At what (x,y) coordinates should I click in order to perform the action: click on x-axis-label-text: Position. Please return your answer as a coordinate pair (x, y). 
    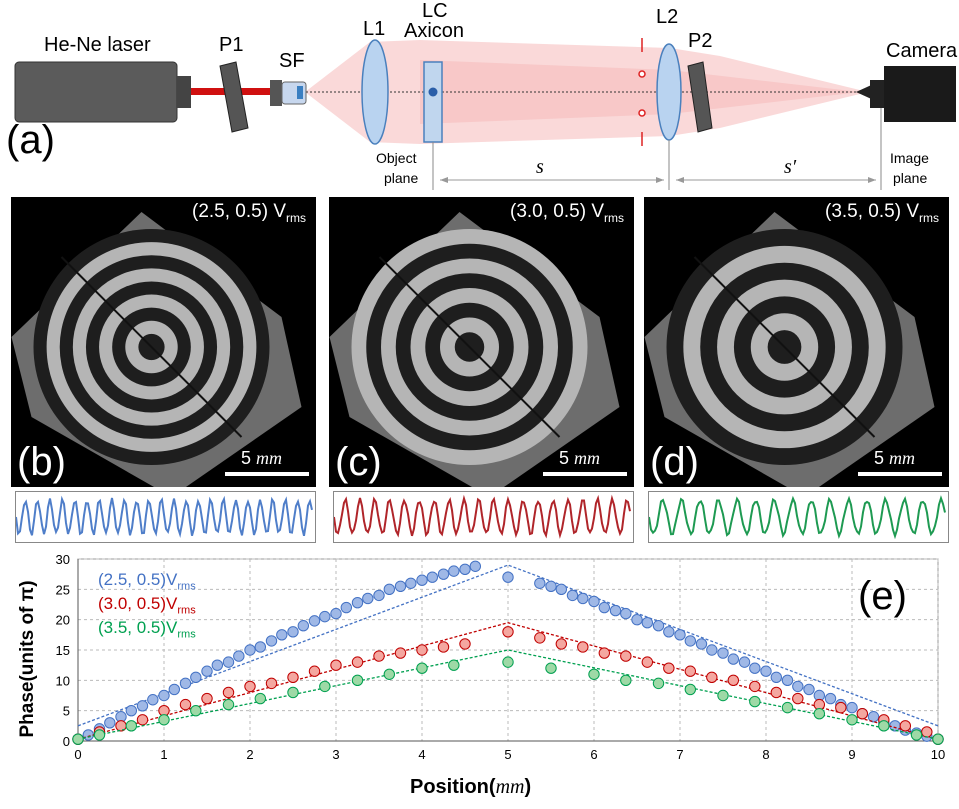
    Looking at the image, I should click on (449, 787).